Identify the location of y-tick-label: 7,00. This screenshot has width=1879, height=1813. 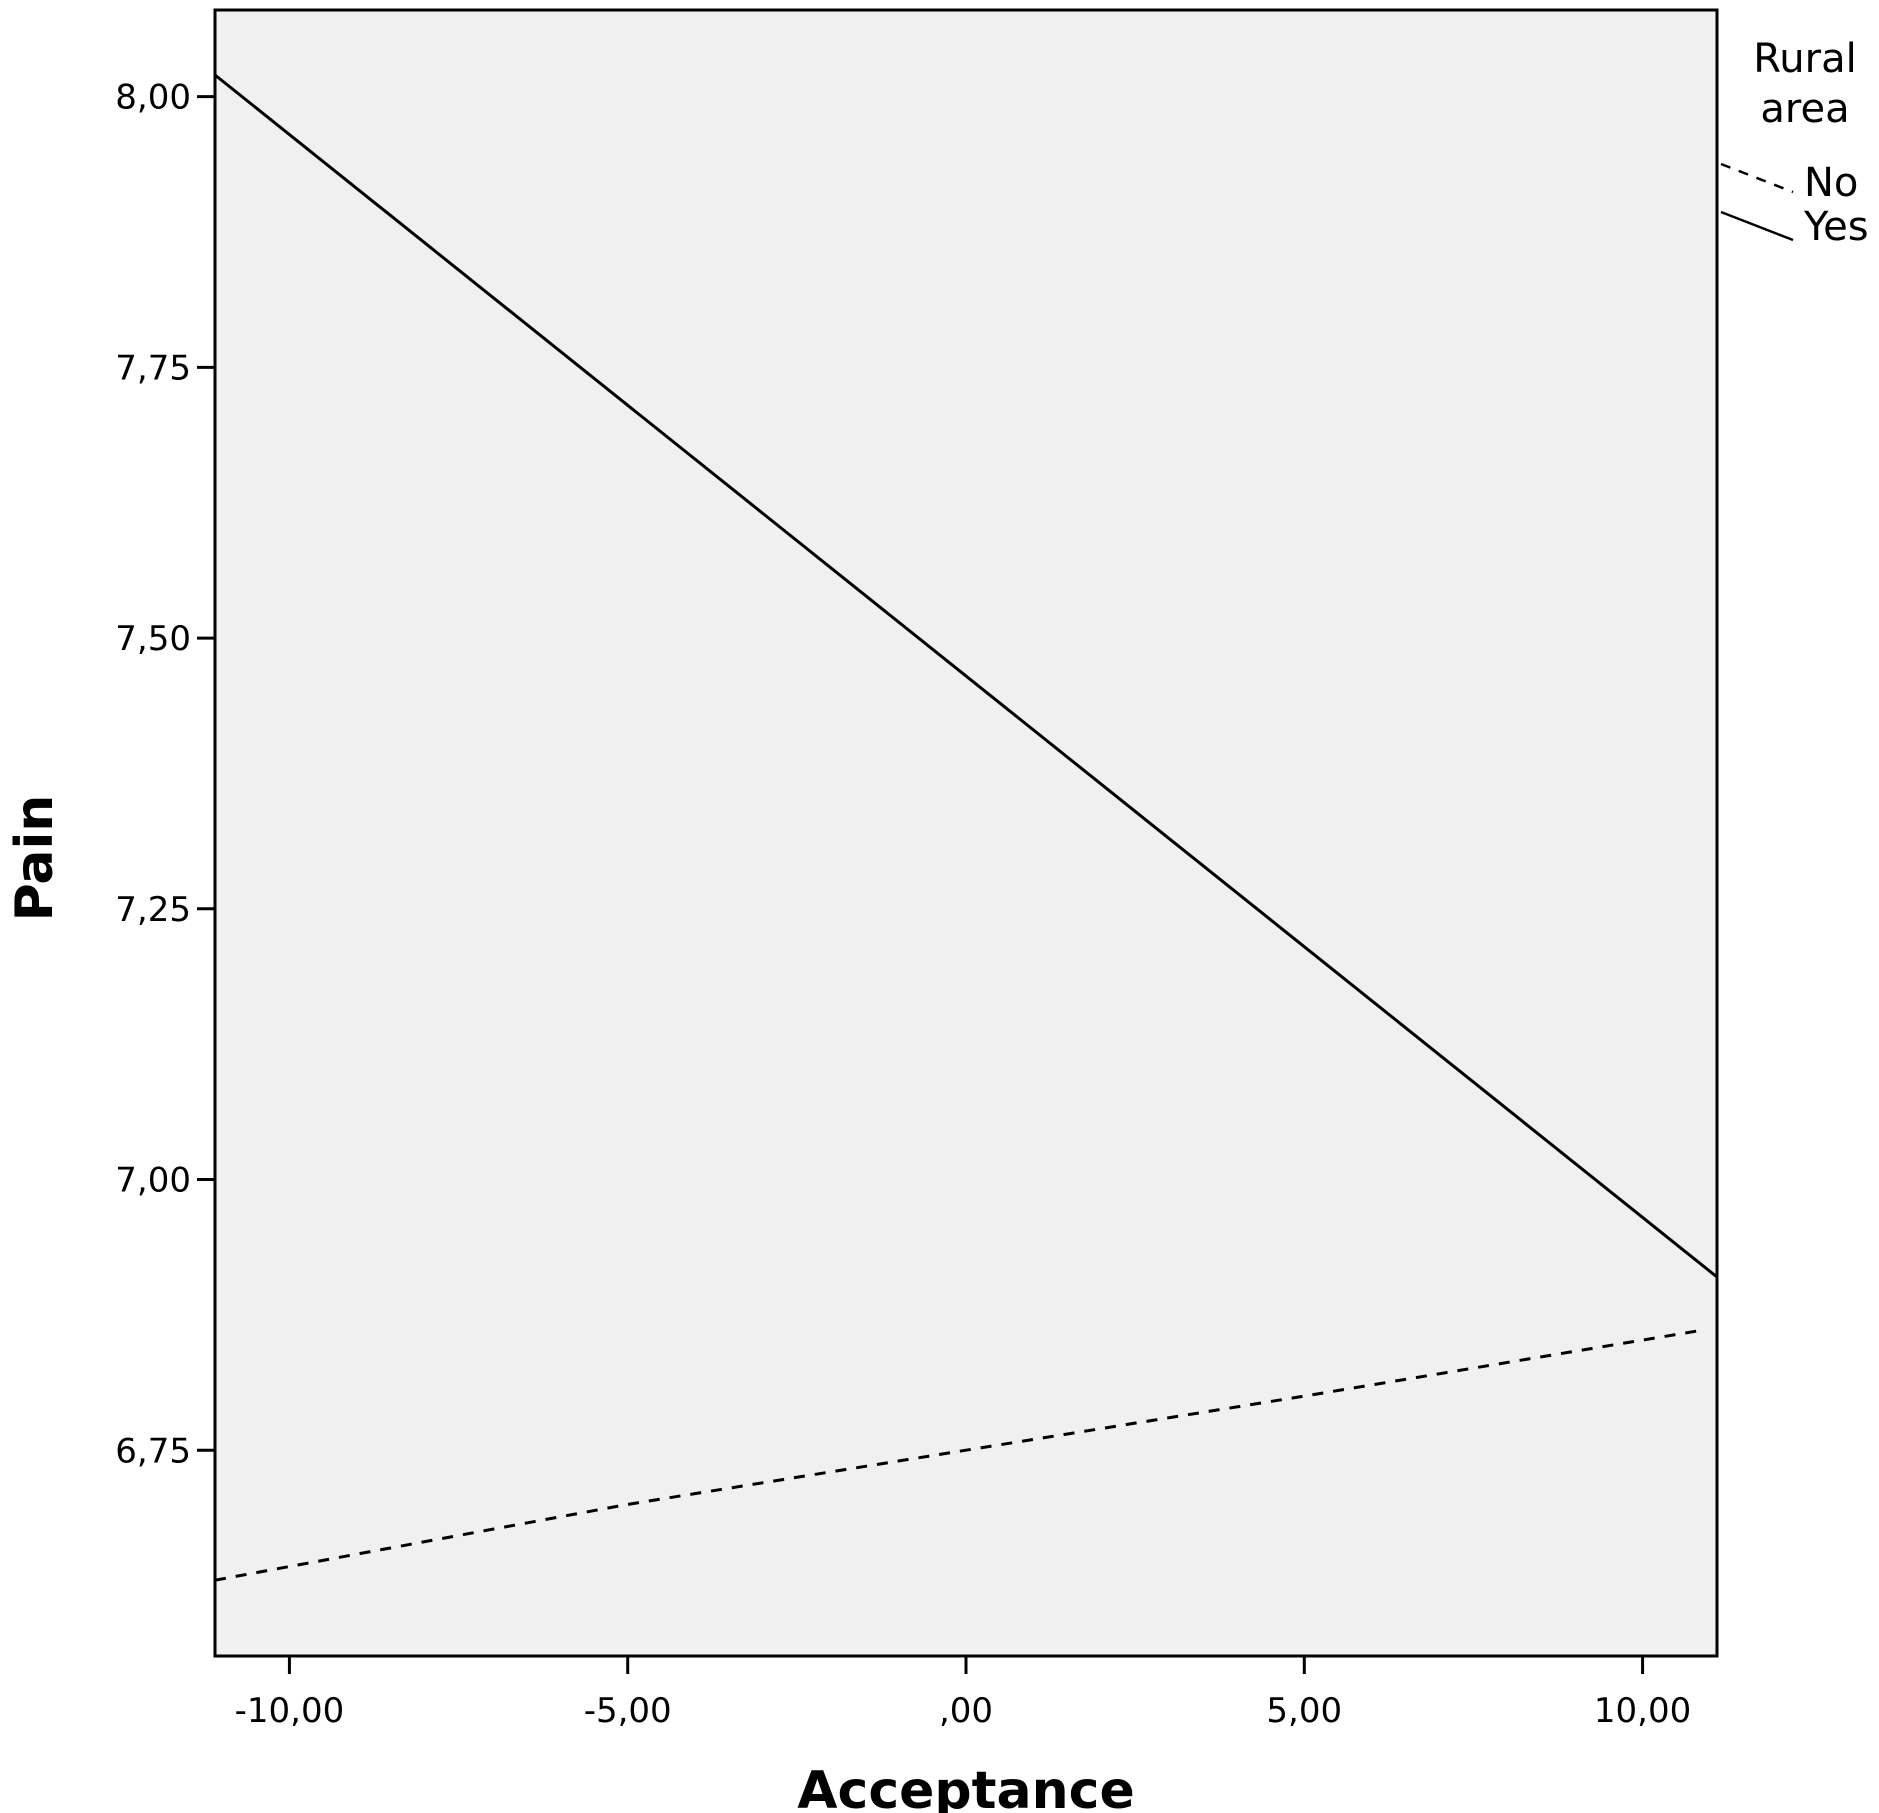
(153, 1181).